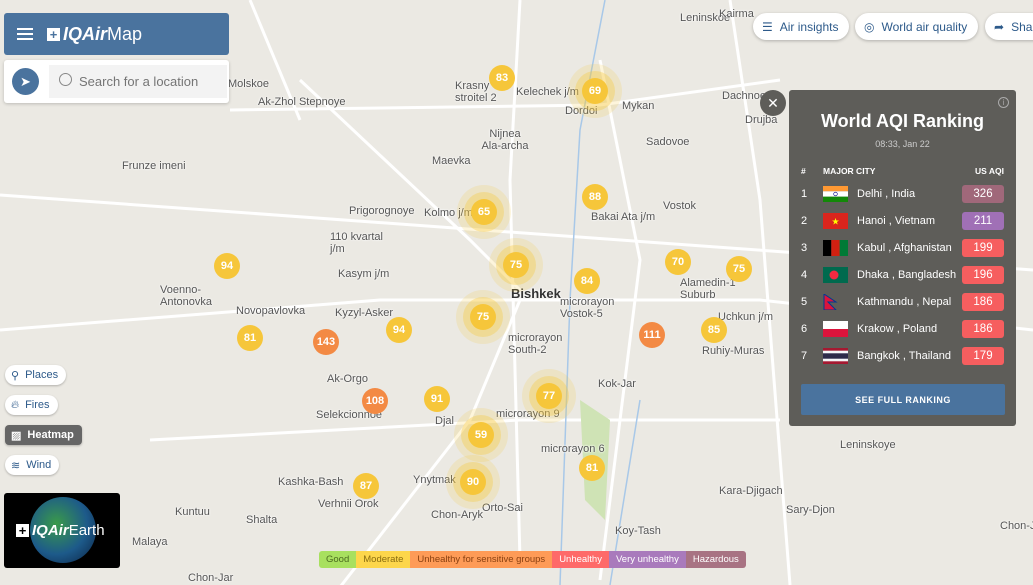 This screenshot has width=1033, height=585. What do you see at coordinates (803, 171) in the screenshot?
I see `col-rank: #` at bounding box center [803, 171].